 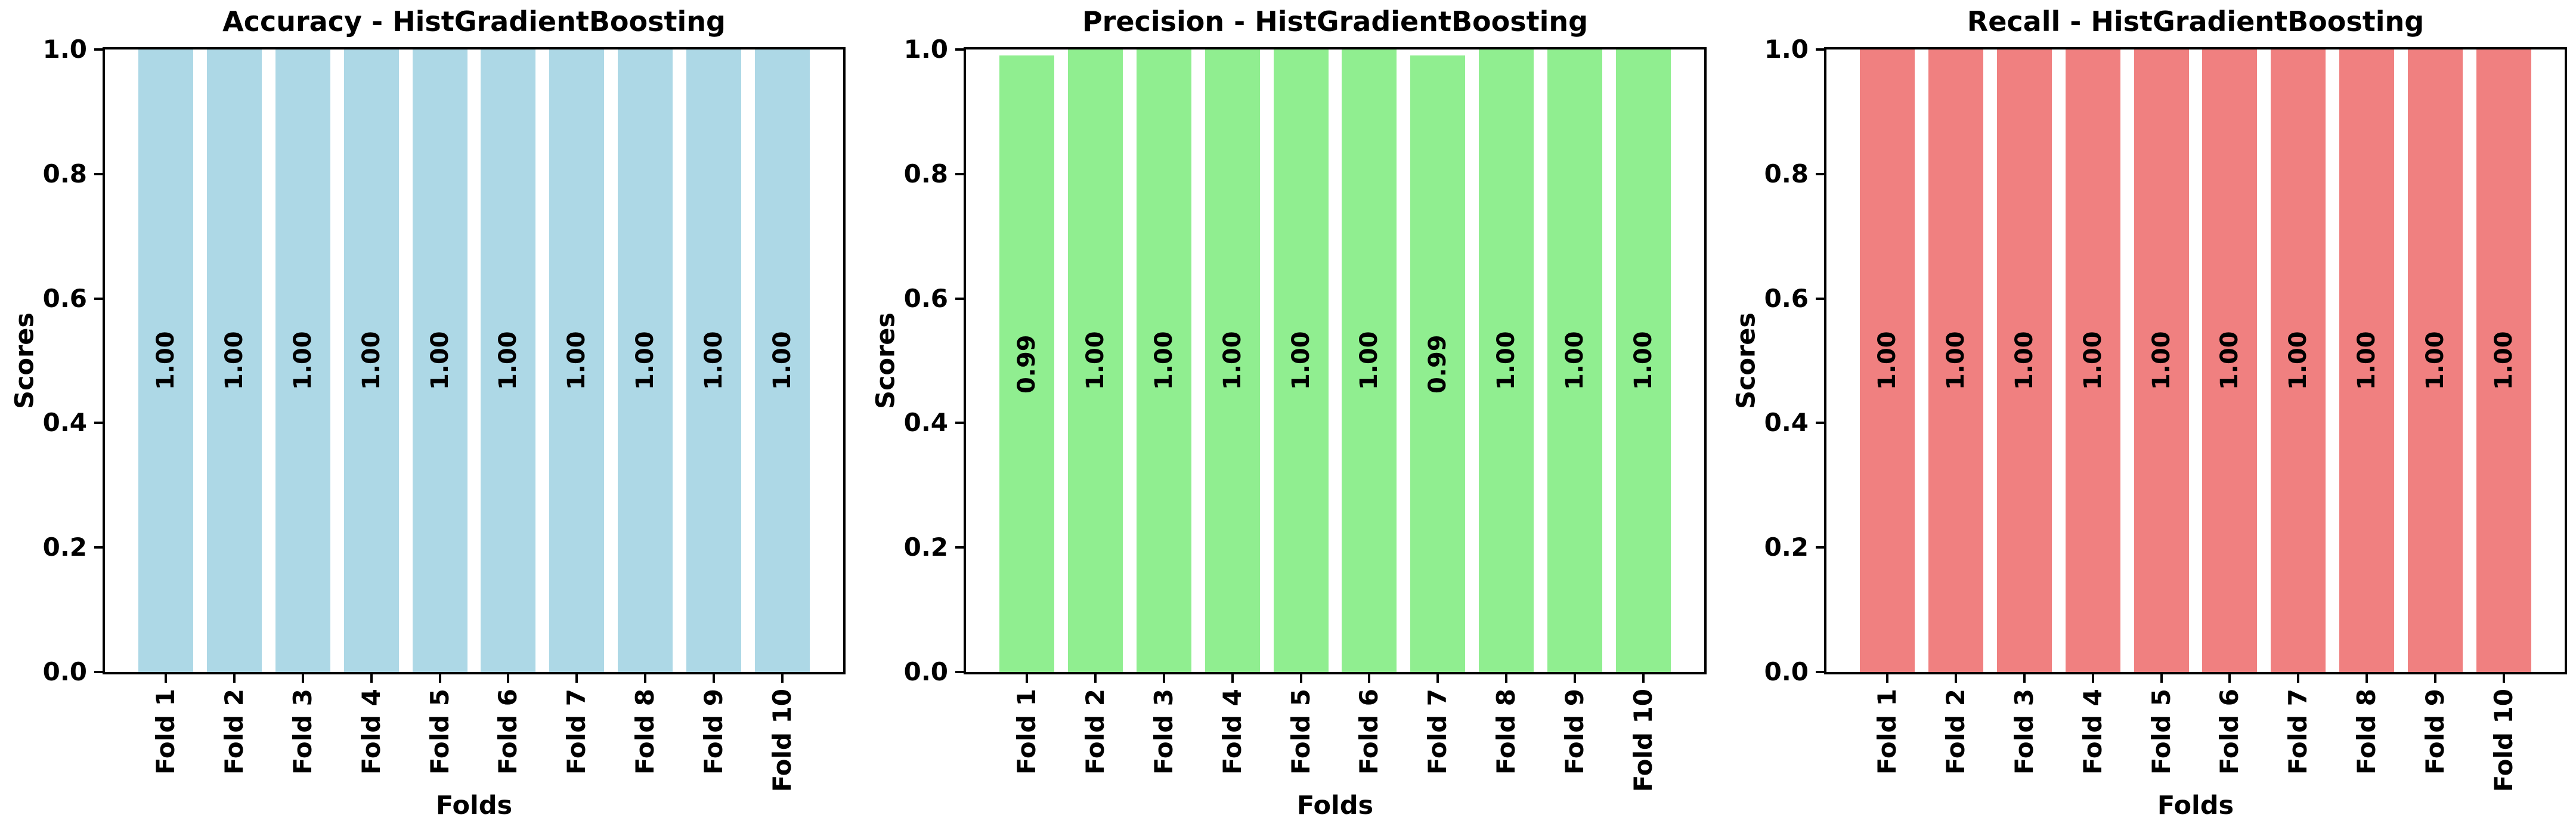 I want to click on y-axis-label: Scores, so click(x=886, y=360).